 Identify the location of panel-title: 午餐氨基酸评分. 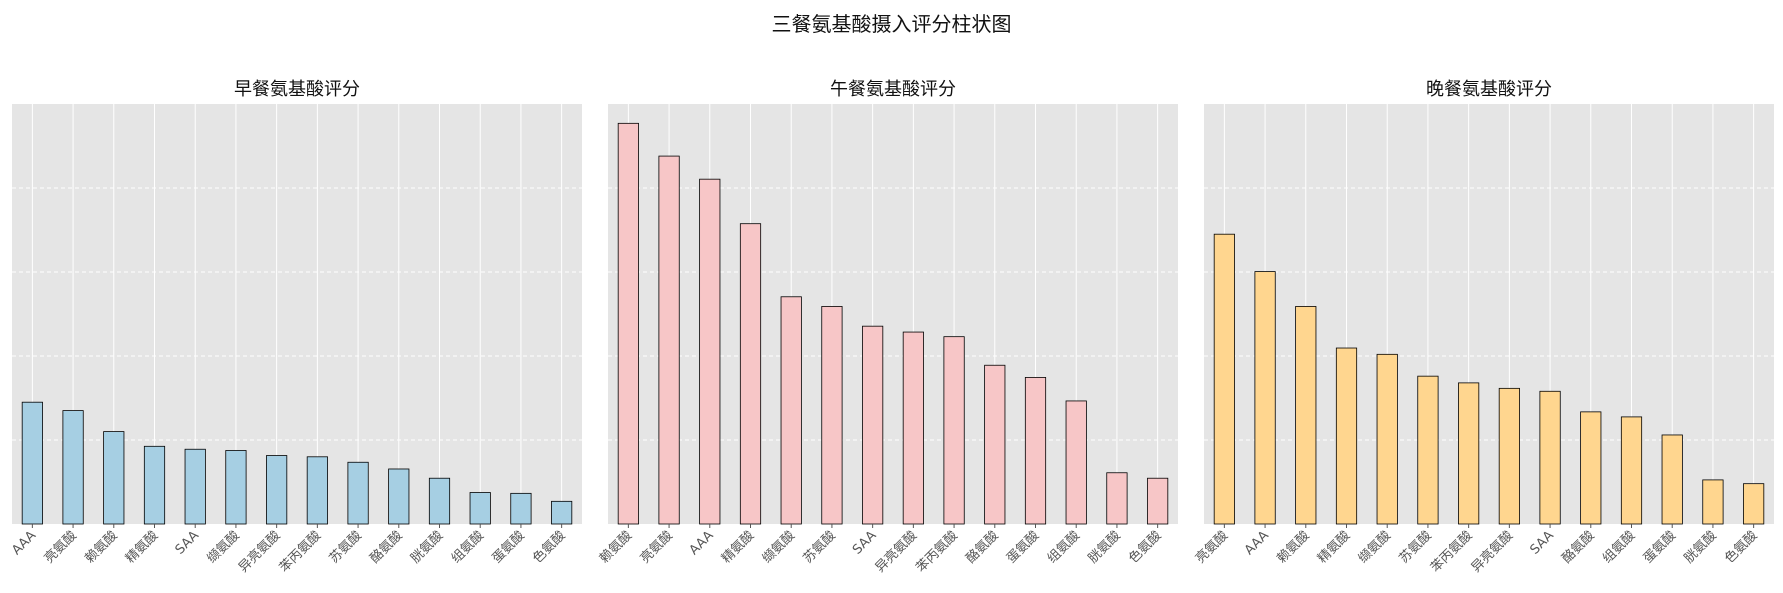
(893, 89).